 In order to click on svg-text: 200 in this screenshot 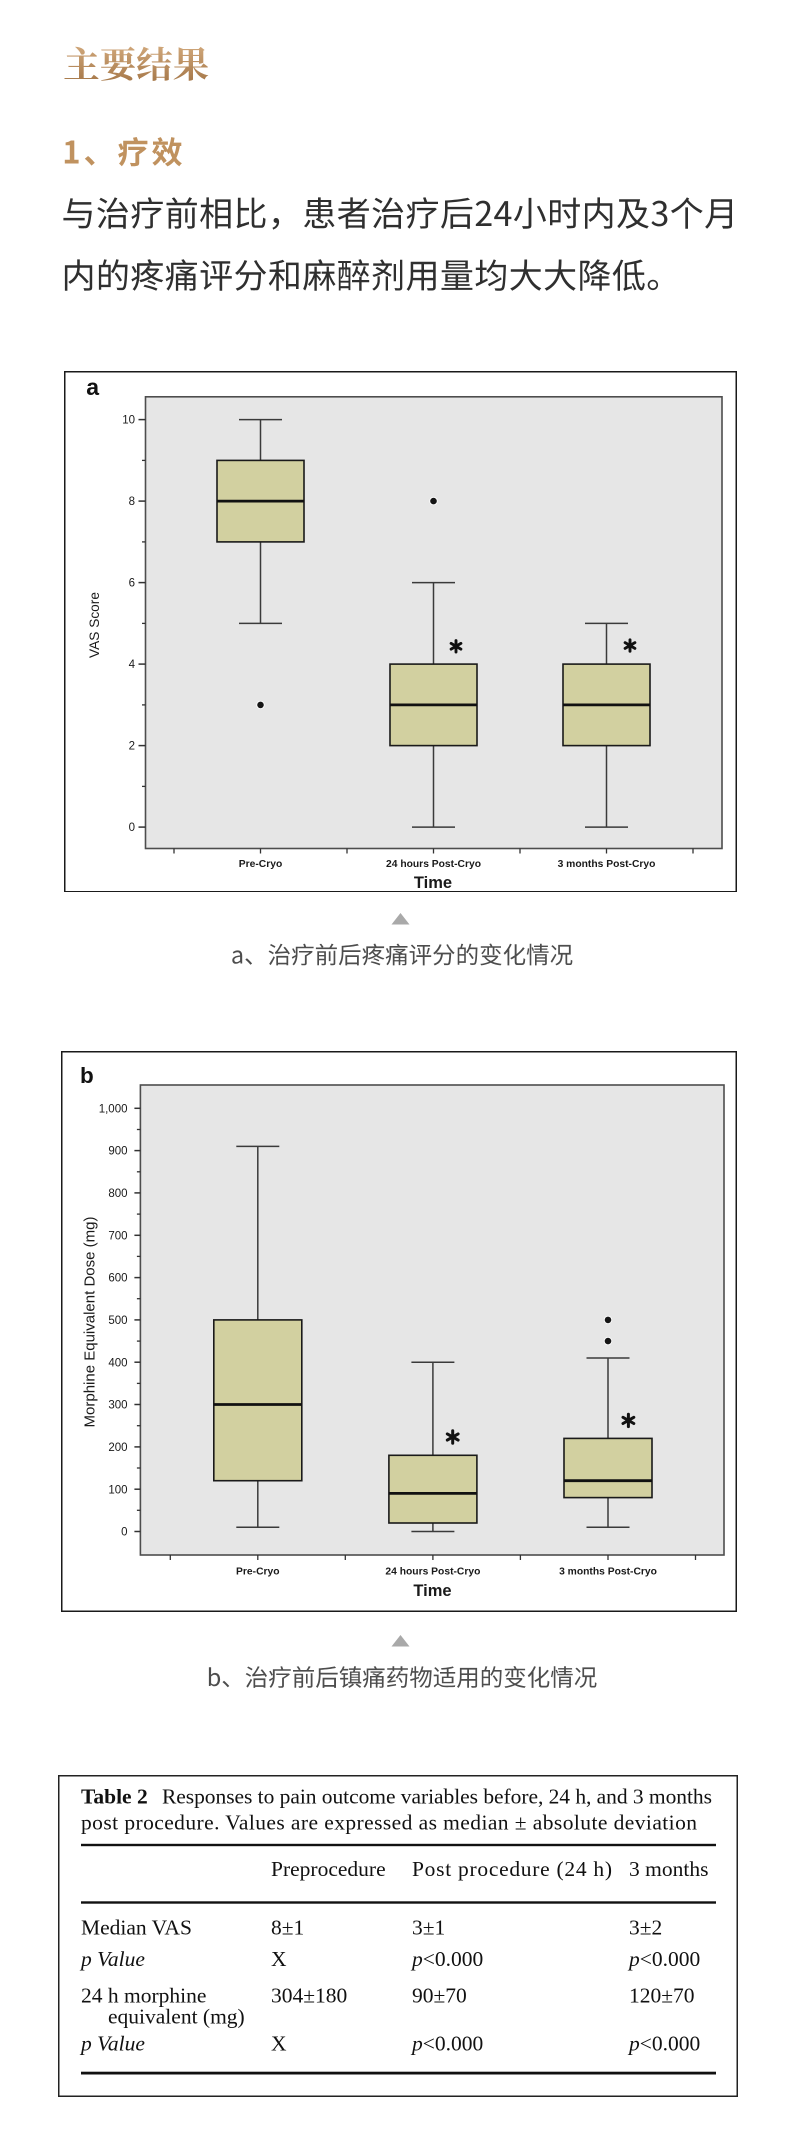, I will do `click(117, 1448)`.